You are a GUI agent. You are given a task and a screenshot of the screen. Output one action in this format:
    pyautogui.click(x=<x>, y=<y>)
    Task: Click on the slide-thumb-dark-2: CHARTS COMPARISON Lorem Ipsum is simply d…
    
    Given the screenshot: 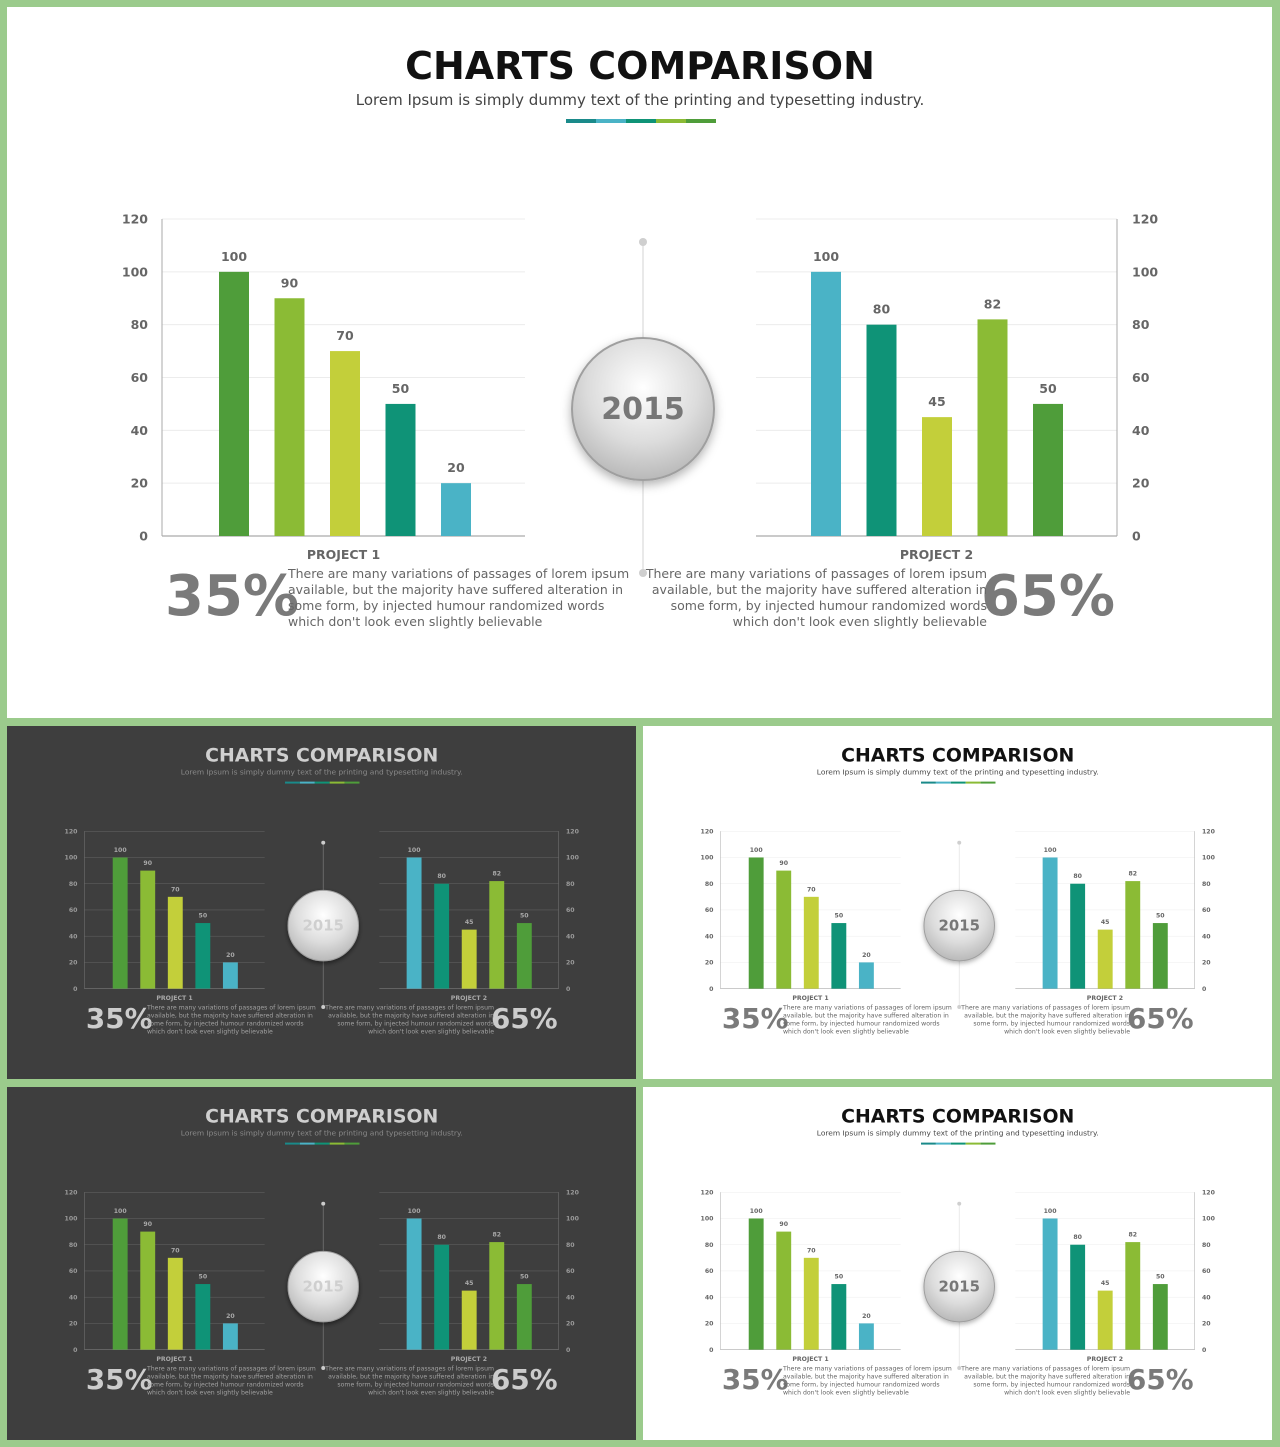 What is the action you would take?
    pyautogui.click(x=321, y=1263)
    